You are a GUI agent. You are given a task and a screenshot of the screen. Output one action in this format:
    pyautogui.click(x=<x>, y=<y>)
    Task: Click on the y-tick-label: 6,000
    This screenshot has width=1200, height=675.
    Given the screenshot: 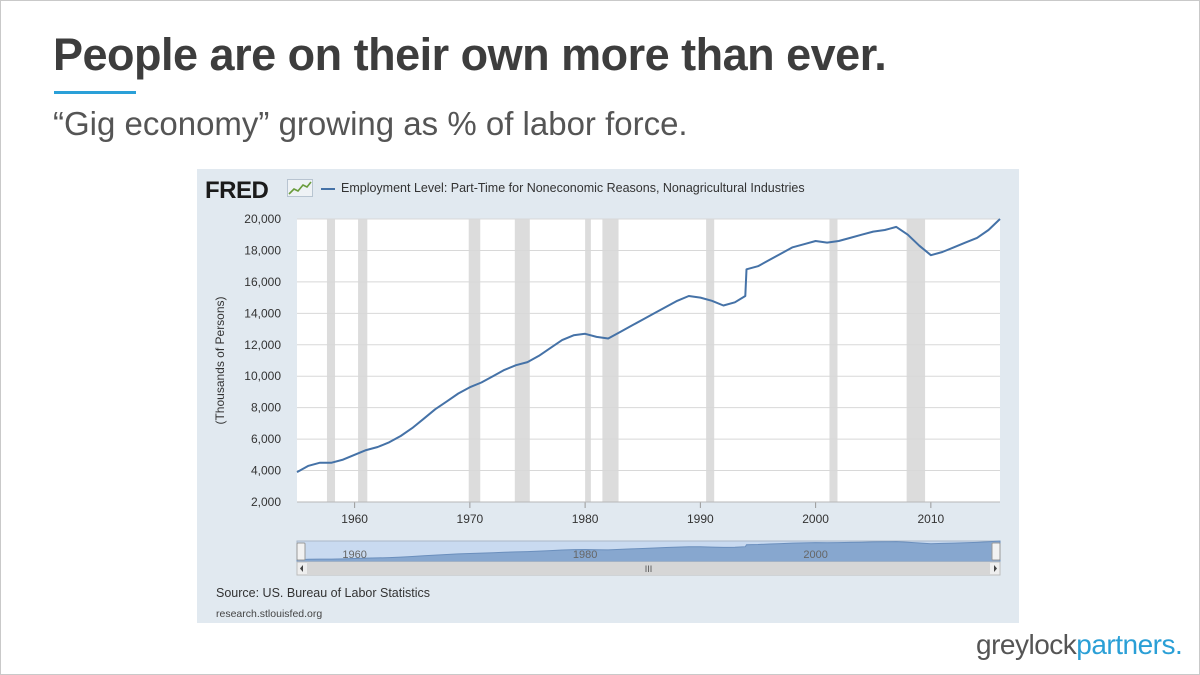 What is the action you would take?
    pyautogui.click(x=266, y=439)
    